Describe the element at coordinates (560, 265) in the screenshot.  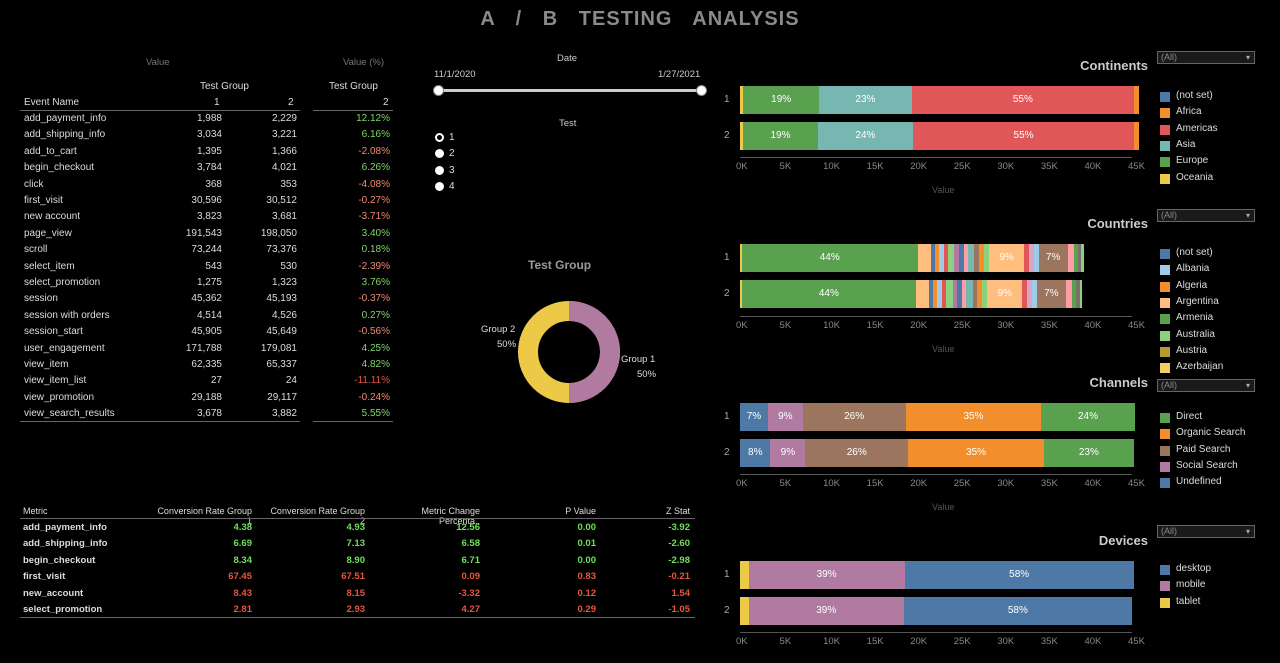
I see `donut-title: Test Group` at that location.